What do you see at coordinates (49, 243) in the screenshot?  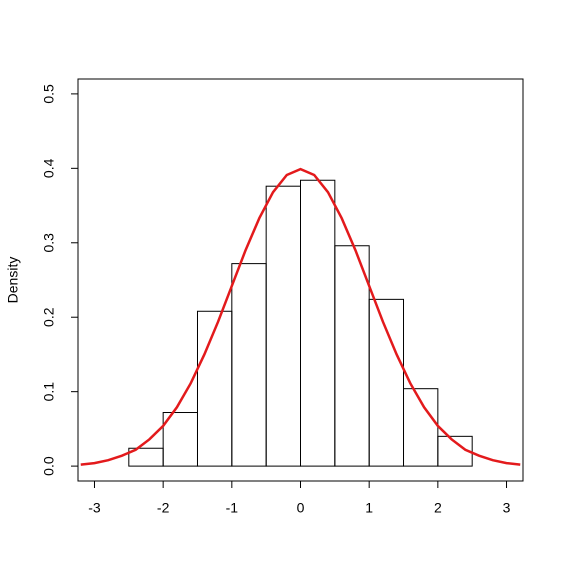 I see `y-tick-label: 0.3` at bounding box center [49, 243].